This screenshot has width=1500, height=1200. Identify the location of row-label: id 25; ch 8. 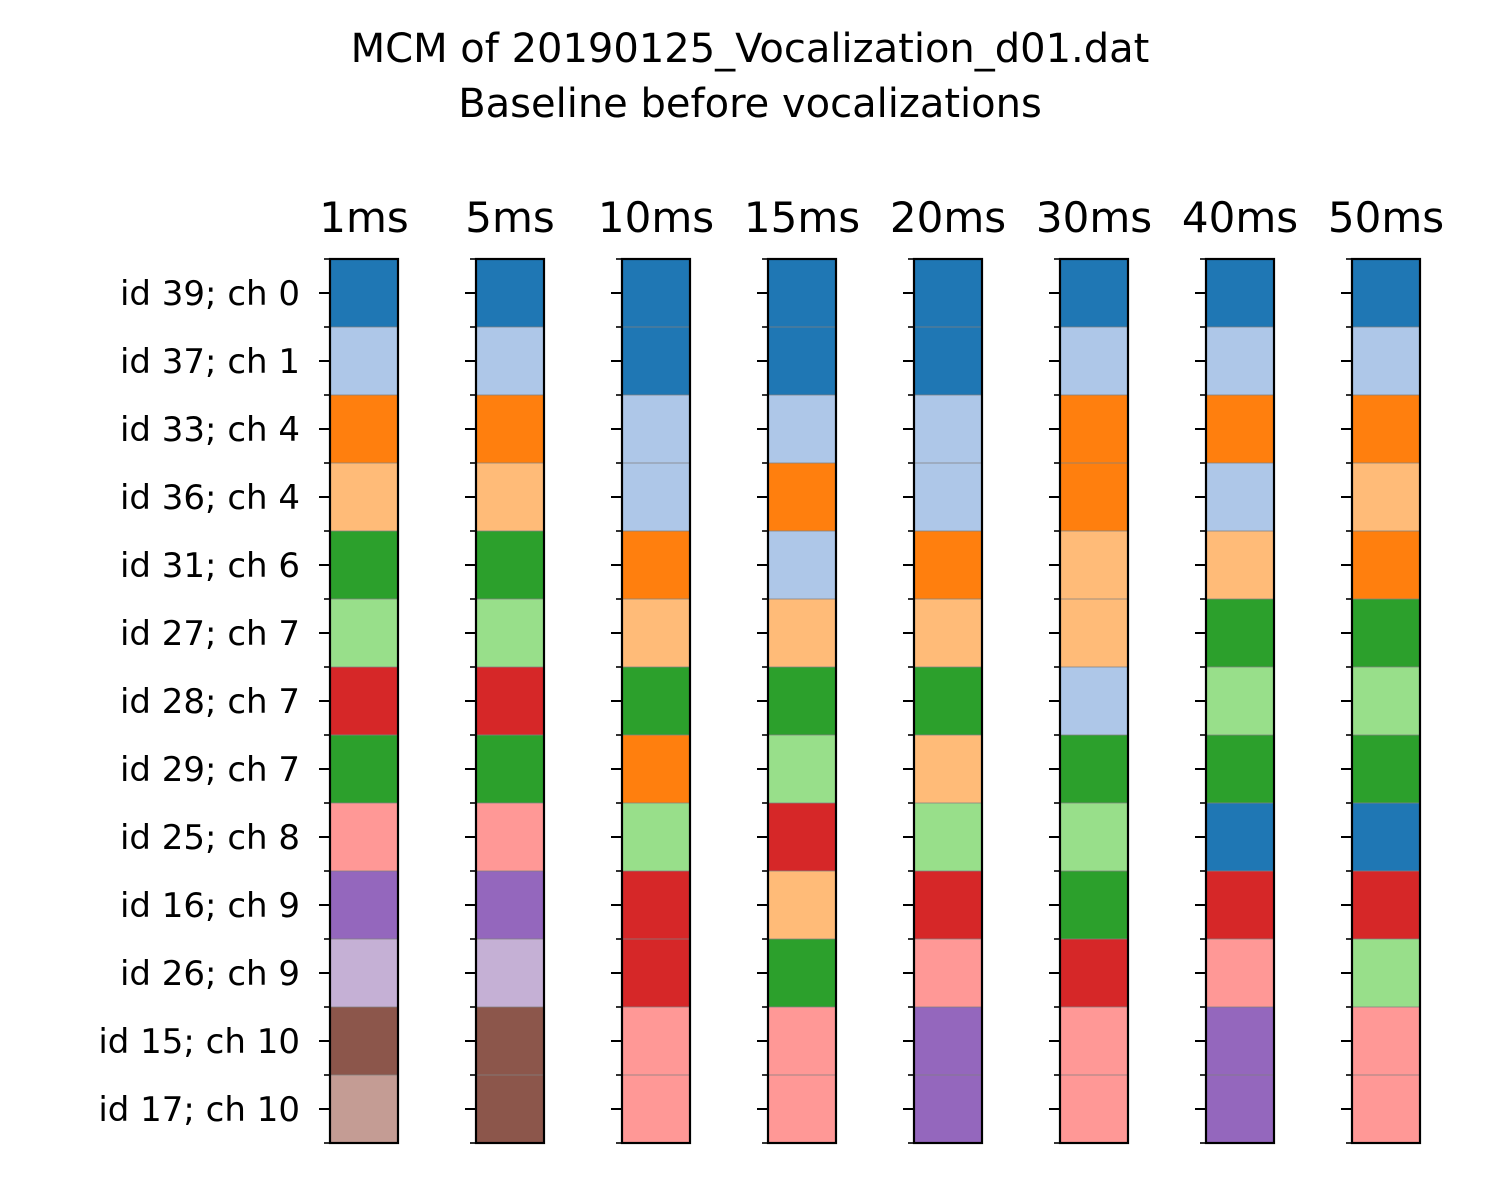
(210, 838).